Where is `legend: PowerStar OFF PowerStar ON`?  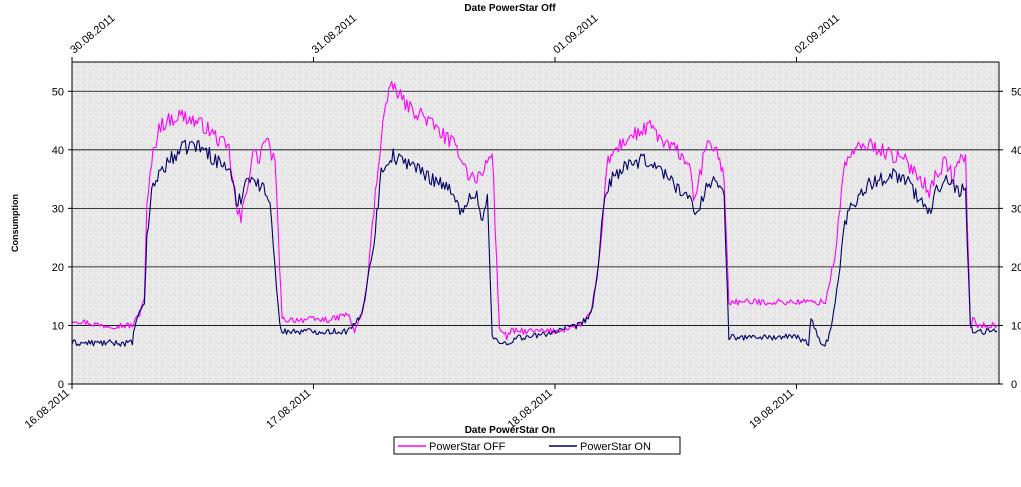 legend: PowerStar OFF PowerStar ON is located at coordinates (537, 445).